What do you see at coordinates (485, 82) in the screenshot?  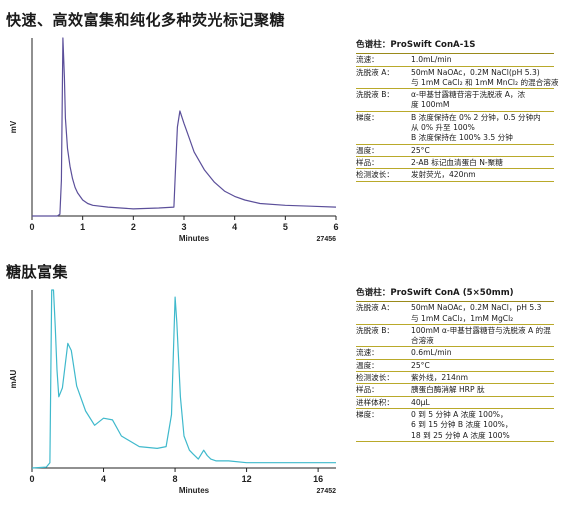 I see `row-value-line: 与 1mM CaCl₂ 和 1mM MnCl₂ 的混合溶液` at bounding box center [485, 82].